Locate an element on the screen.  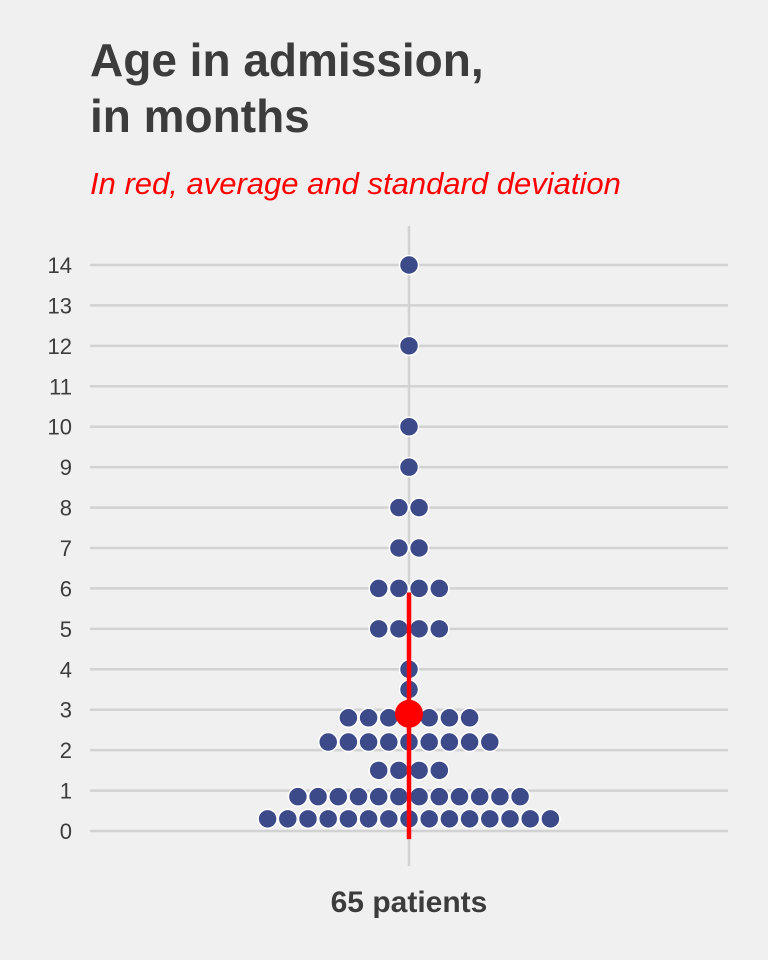
y-tick-label: 0 is located at coordinates (66, 831).